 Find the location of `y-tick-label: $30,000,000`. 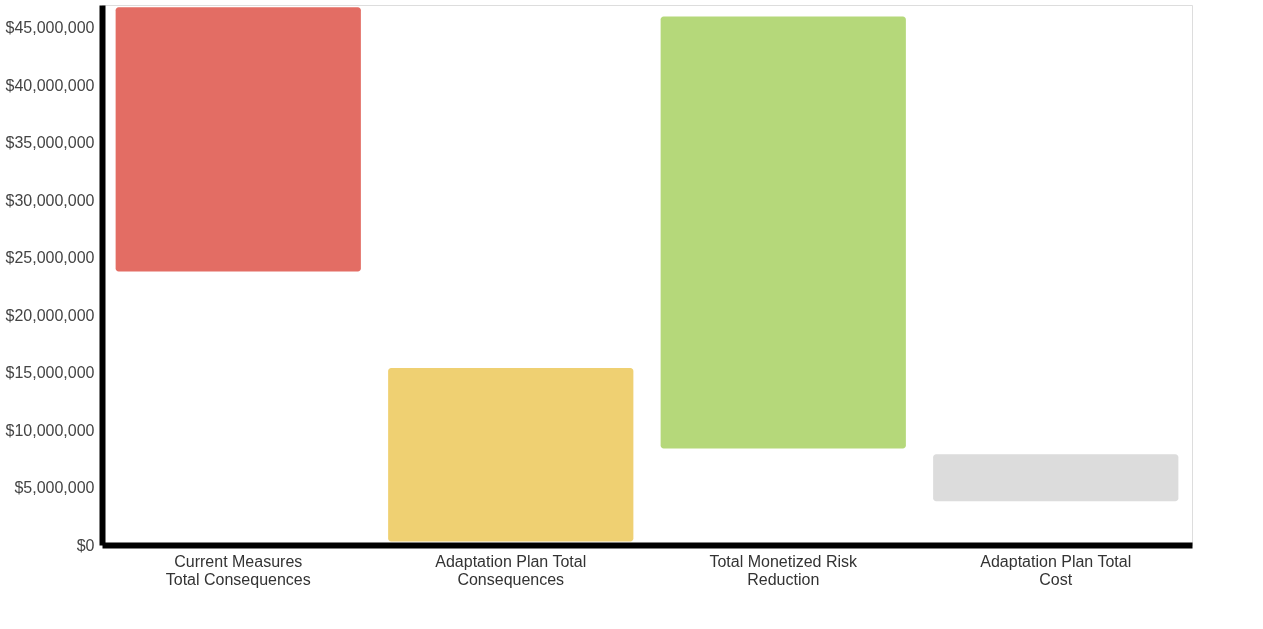

y-tick-label: $30,000,000 is located at coordinates (50, 200).